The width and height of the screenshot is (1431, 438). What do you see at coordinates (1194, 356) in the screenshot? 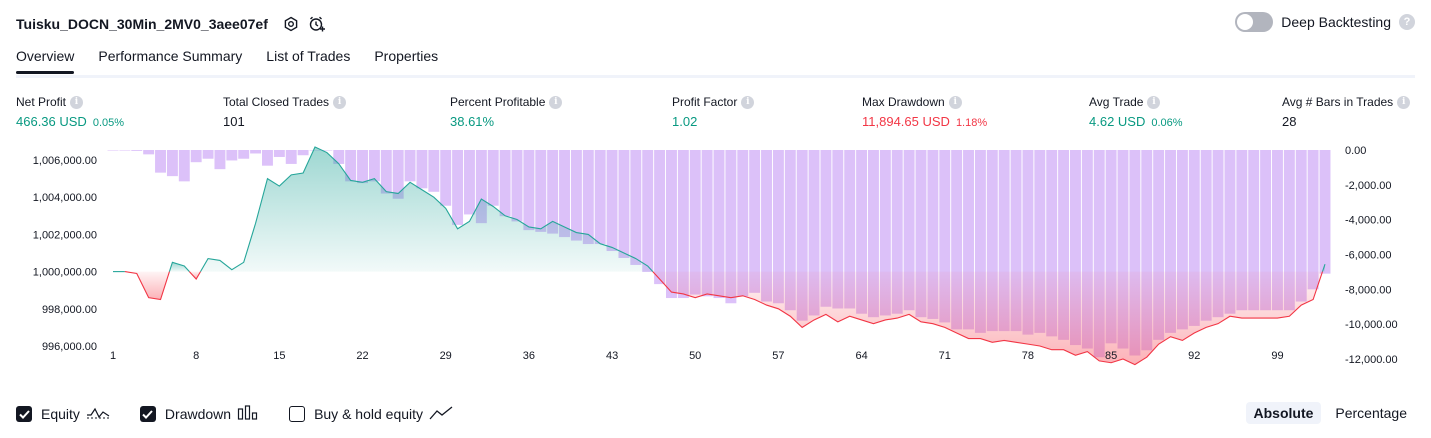
I see `x-tick-label: 92` at bounding box center [1194, 356].